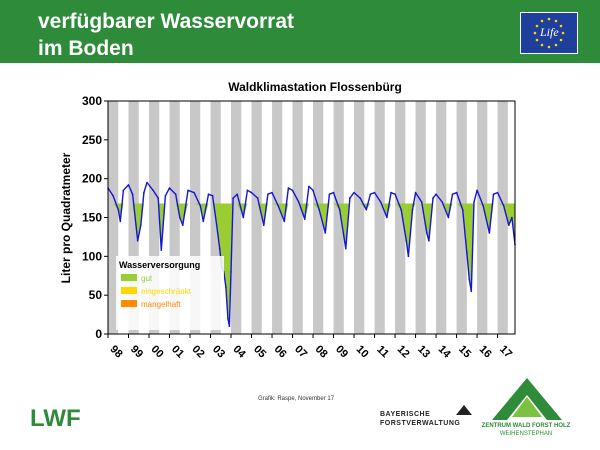 This screenshot has width=600, height=450. What do you see at coordinates (310, 347) in the screenshot?
I see `x-axis: 98 99 00 01 02 03 04 05 06 07 08 09 10 11 12 13 14 15 16 17` at bounding box center [310, 347].